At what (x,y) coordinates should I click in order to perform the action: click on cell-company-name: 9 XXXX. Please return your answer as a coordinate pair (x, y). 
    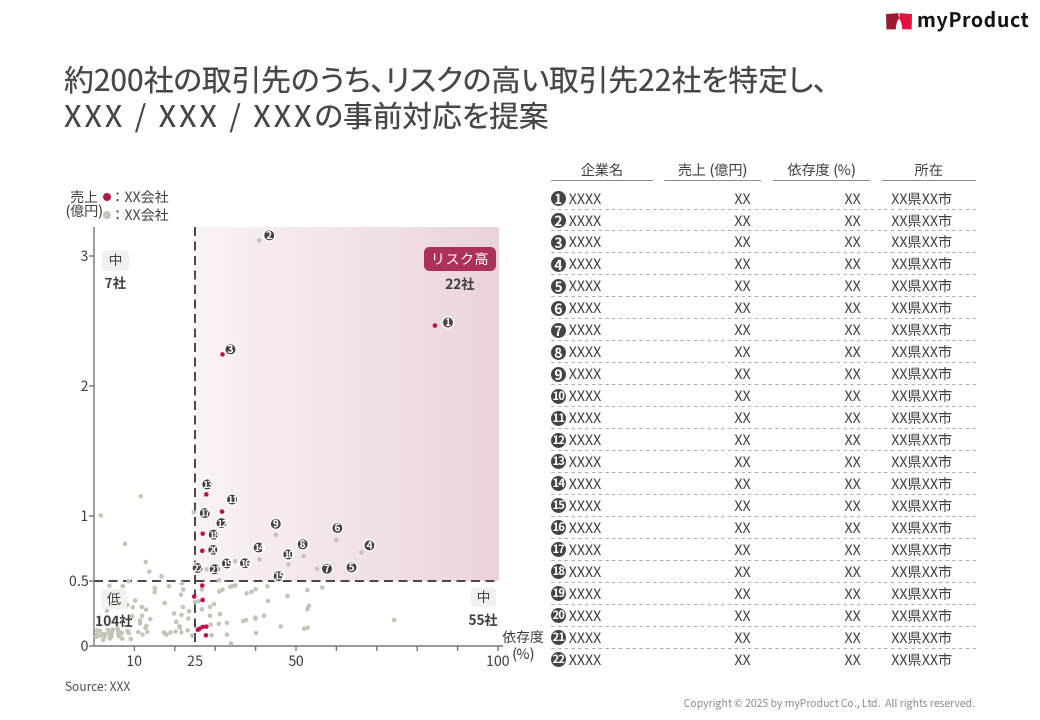
    Looking at the image, I should click on (601, 374).